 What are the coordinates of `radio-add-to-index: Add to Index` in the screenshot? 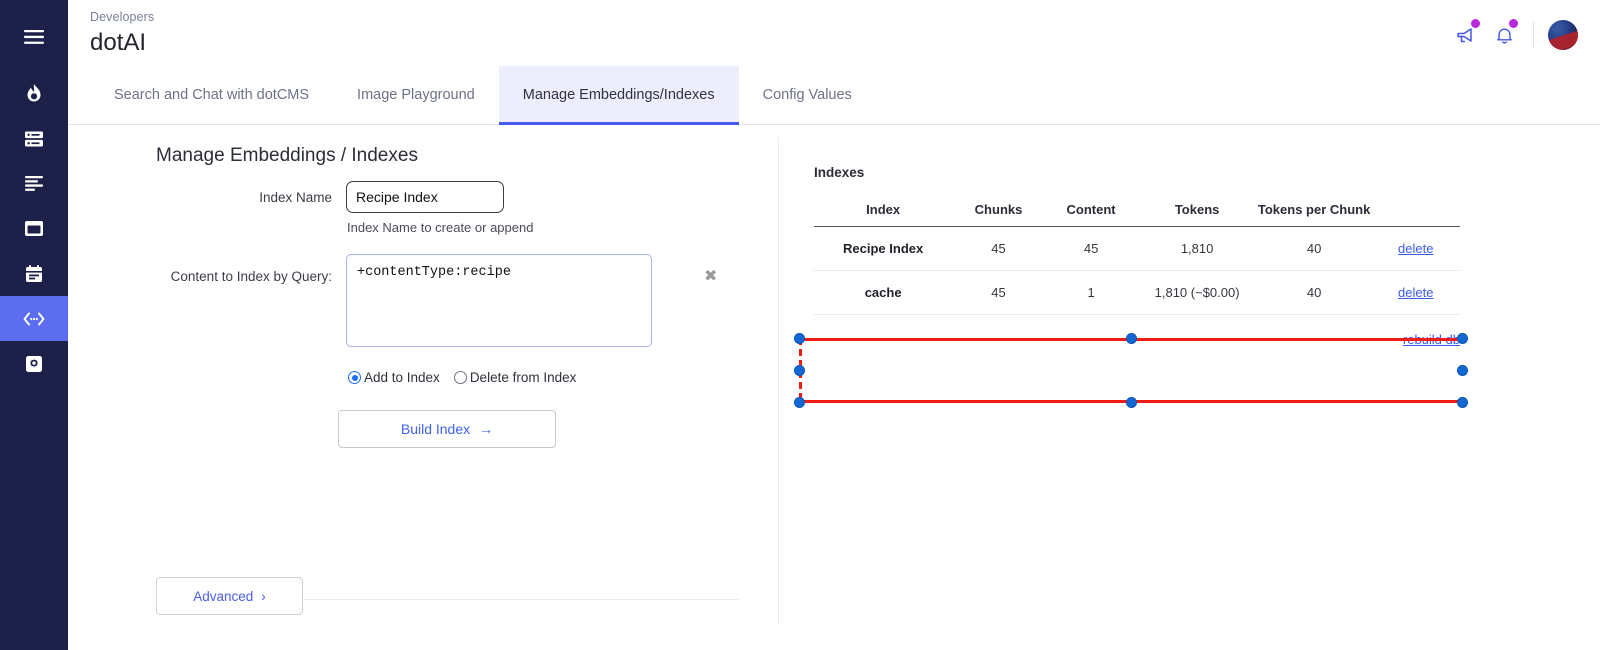 It's located at (394, 377).